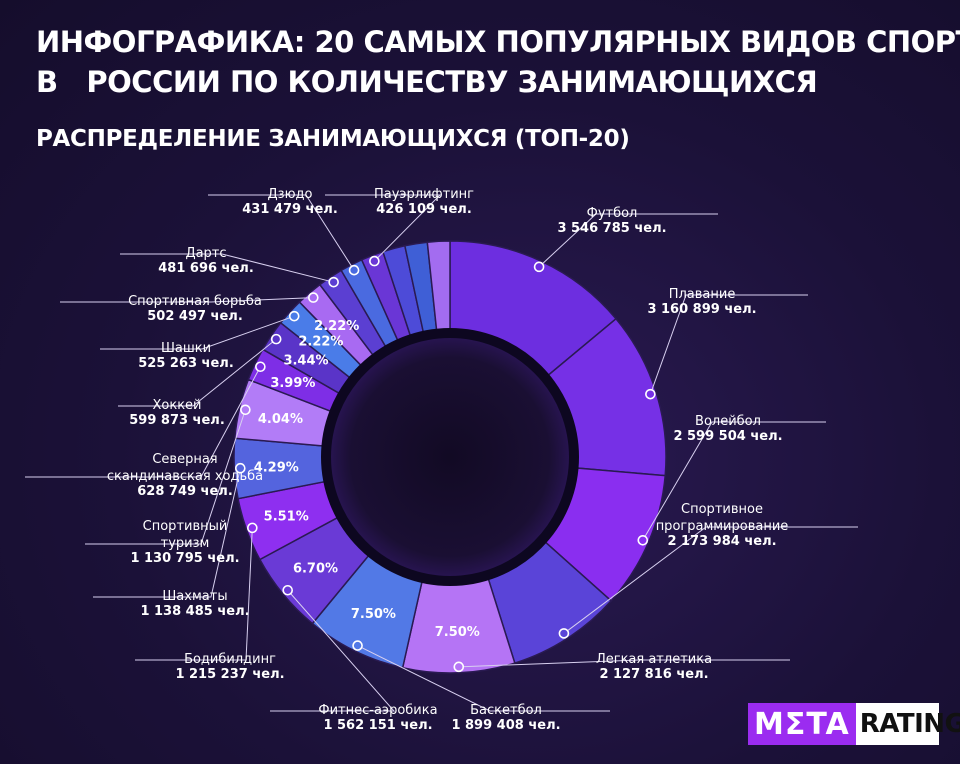  What do you see at coordinates (286, 517) in the screenshot?
I see `slice-percent-label: 5.51%` at bounding box center [286, 517].